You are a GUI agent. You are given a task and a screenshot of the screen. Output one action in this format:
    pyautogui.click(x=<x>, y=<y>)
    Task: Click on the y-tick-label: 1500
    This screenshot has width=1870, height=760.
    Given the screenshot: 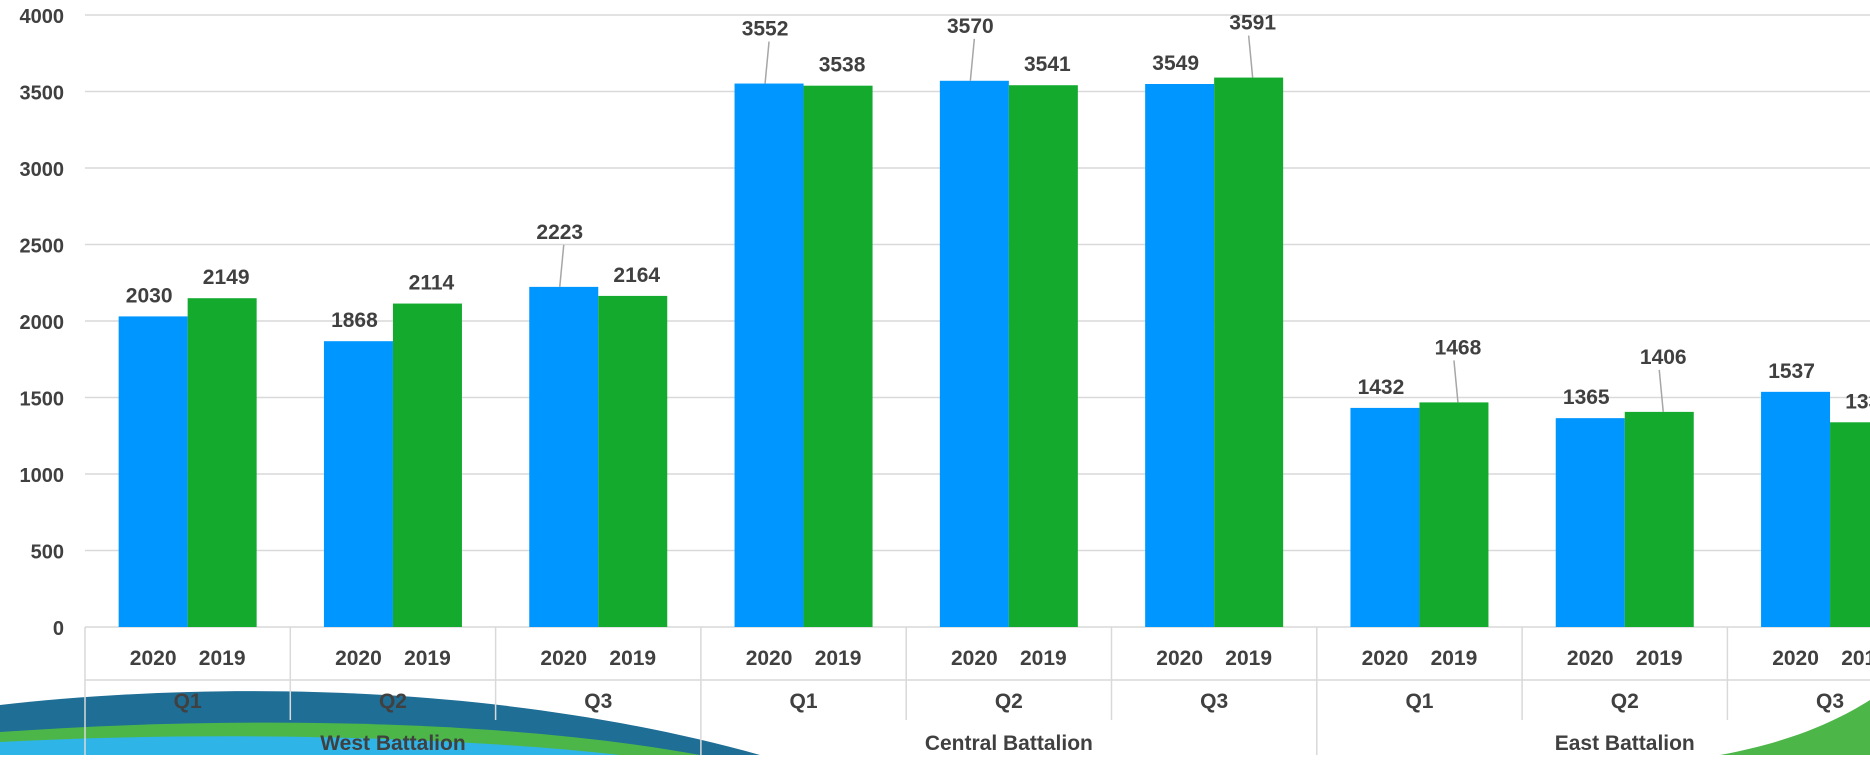 What is the action you would take?
    pyautogui.click(x=42, y=400)
    